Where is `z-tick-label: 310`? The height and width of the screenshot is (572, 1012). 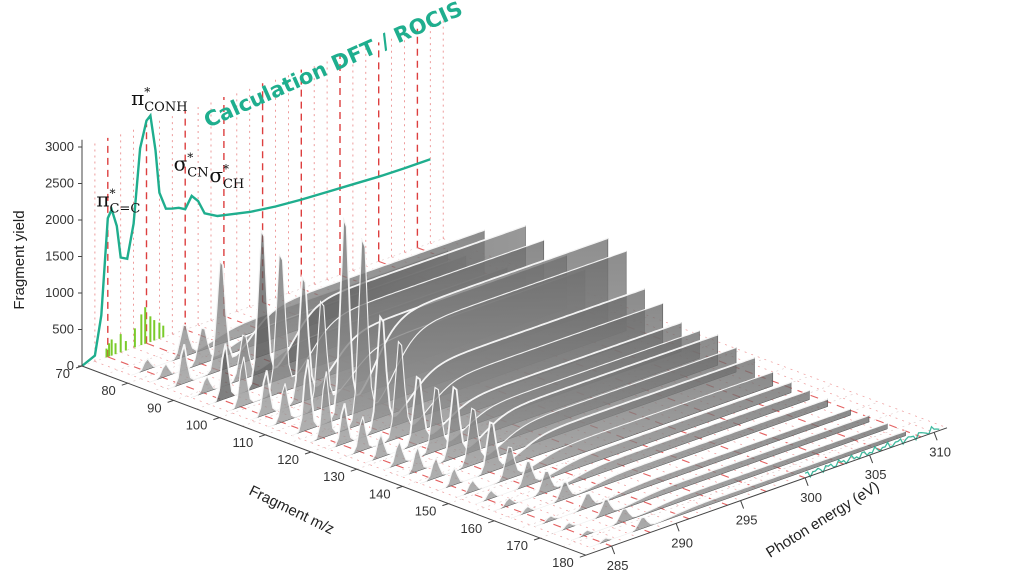 z-tick-label: 310 is located at coordinates (940, 451).